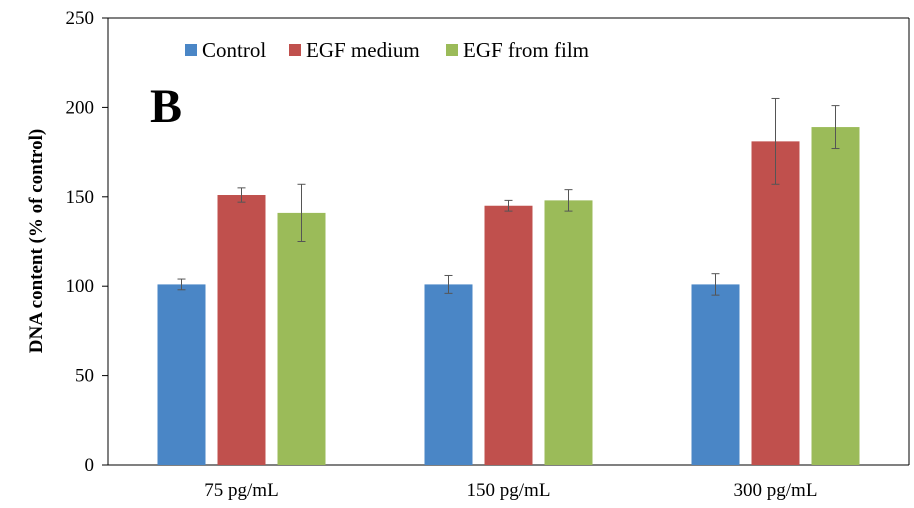 Image resolution: width=914 pixels, height=508 pixels. I want to click on y-tick-label: 250, so click(80, 18).